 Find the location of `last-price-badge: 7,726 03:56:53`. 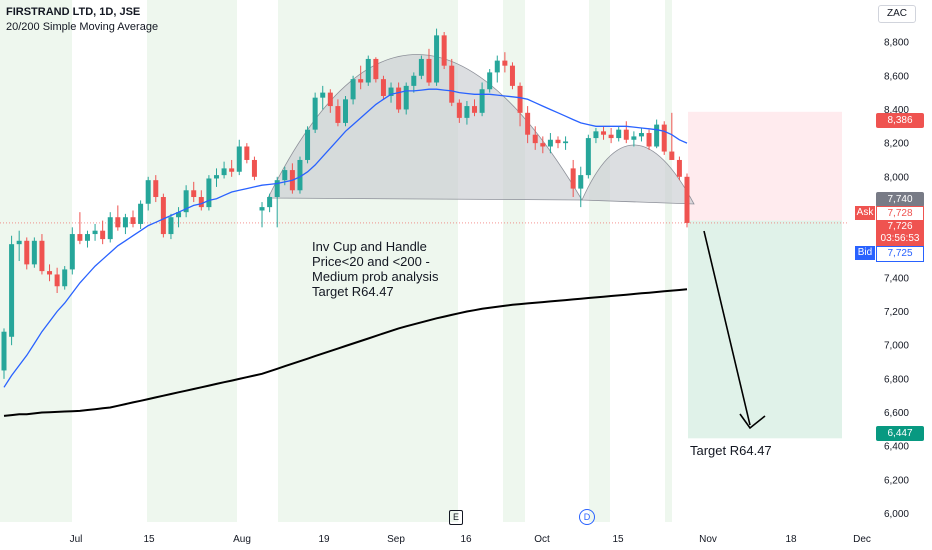

last-price-badge: 7,726 03:56:53 is located at coordinates (900, 233).